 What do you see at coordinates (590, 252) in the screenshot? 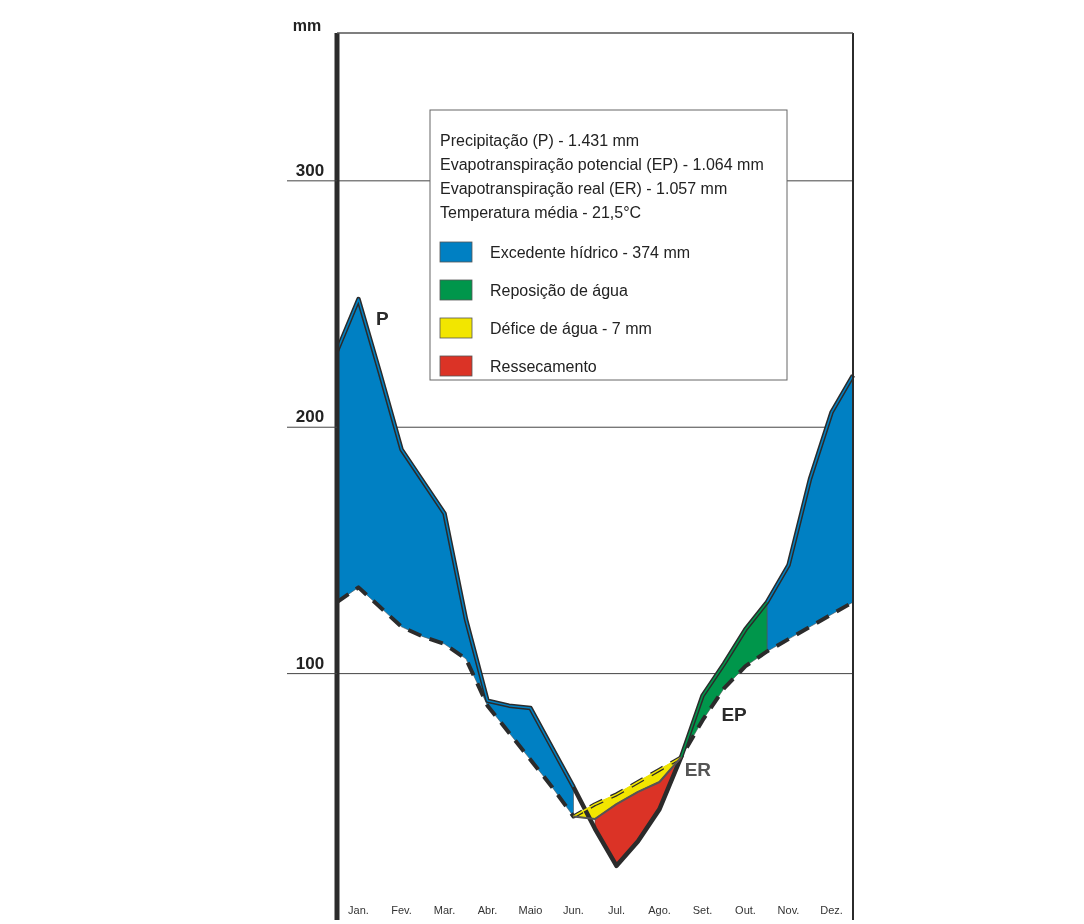
I see `legend-label: Excedente hídrico - 374 mm` at bounding box center [590, 252].